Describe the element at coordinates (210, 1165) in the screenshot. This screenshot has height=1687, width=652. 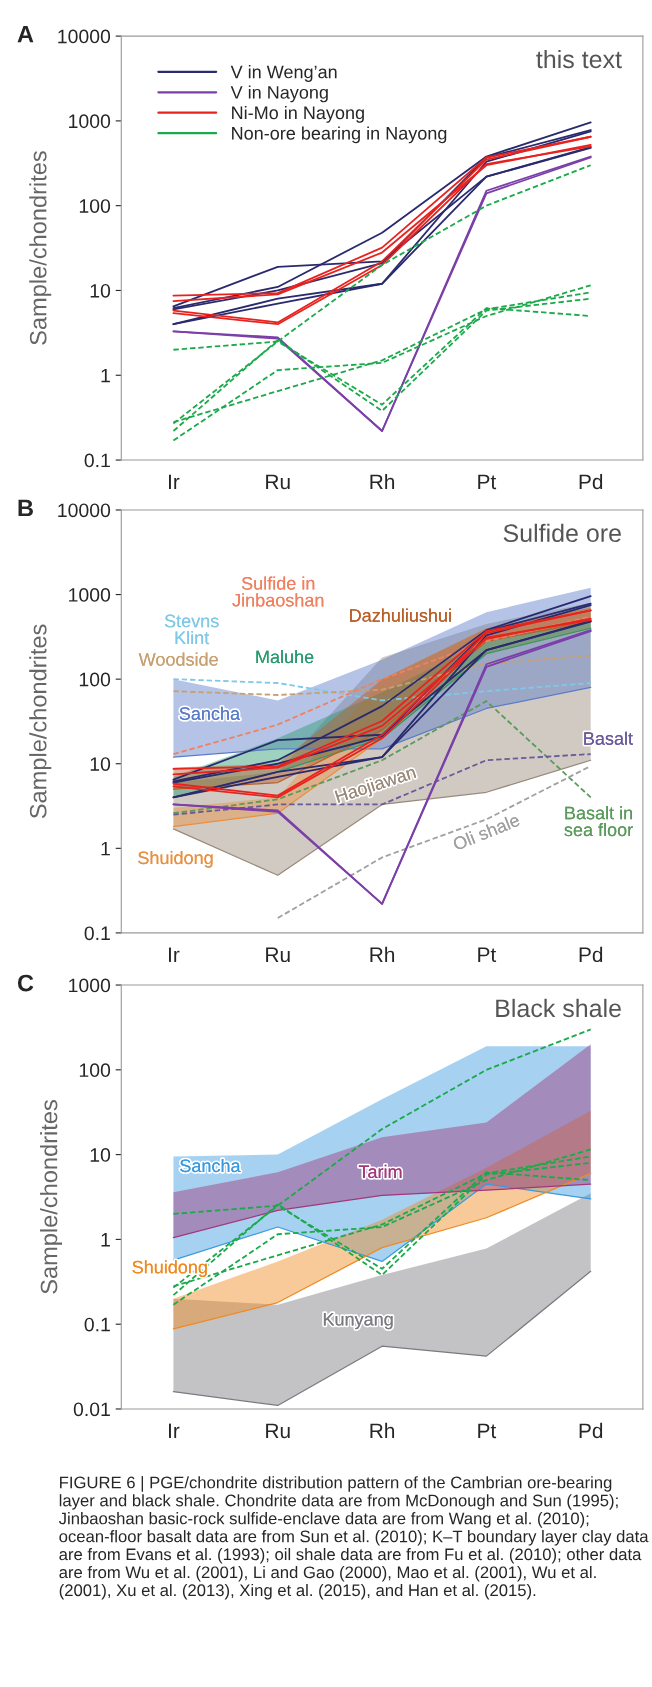
I see `text: Sancha` at that location.